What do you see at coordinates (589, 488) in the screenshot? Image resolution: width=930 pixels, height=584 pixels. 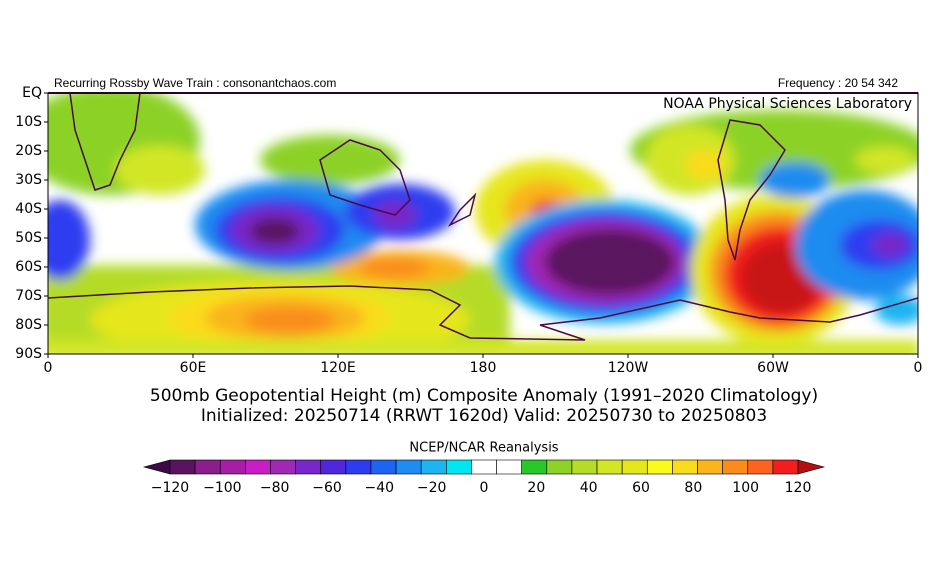 I see `colorbar-tick-label: 40` at bounding box center [589, 488].